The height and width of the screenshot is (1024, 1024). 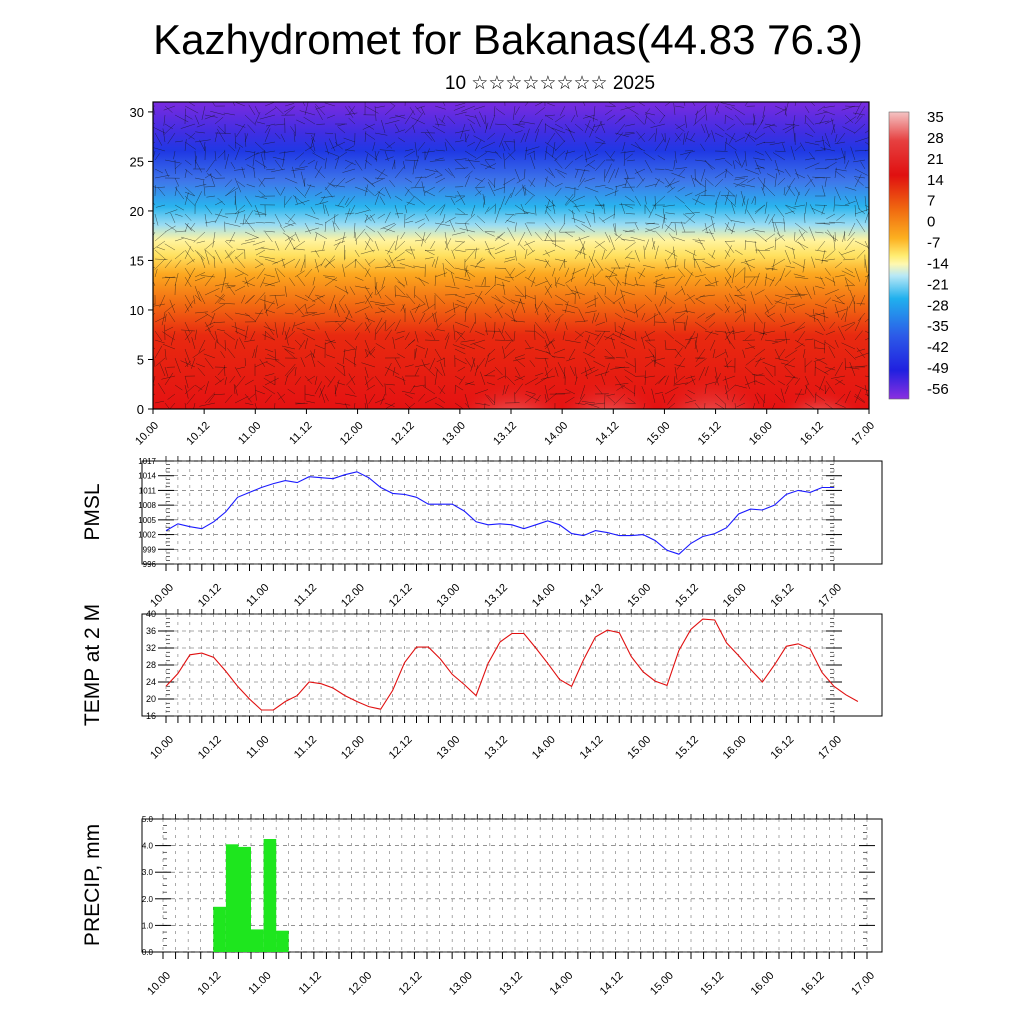 I want to click on y-tick-label: 20, so click(x=151, y=699).